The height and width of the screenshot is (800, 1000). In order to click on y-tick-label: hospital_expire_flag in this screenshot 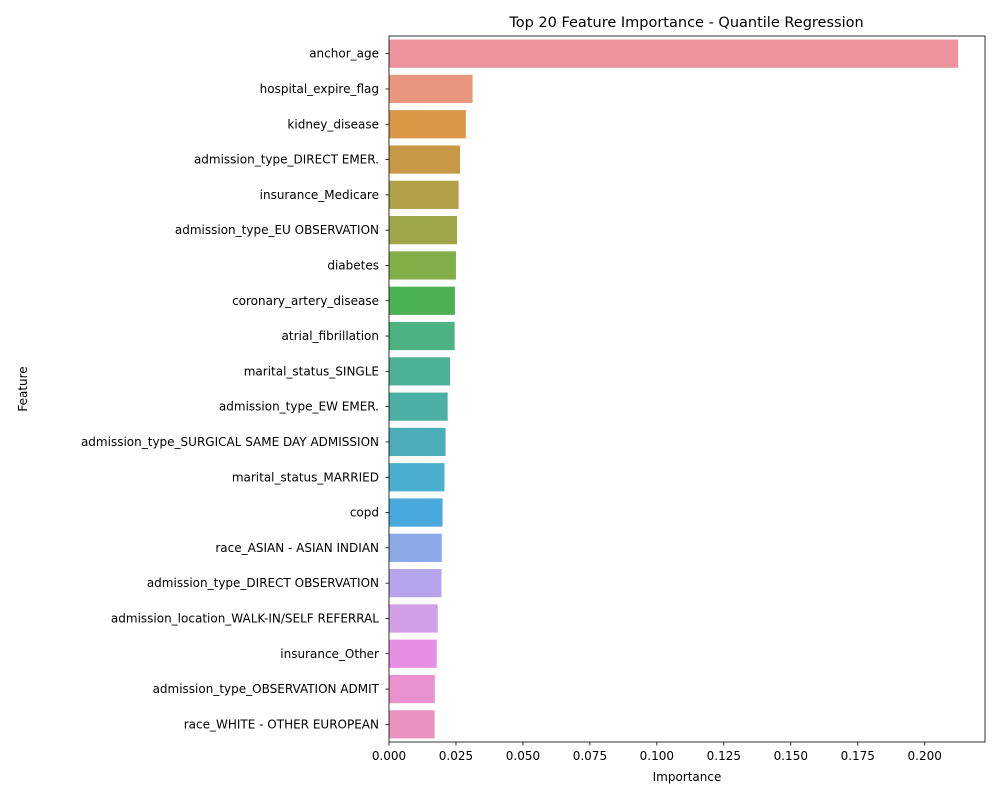, I will do `click(319, 89)`.